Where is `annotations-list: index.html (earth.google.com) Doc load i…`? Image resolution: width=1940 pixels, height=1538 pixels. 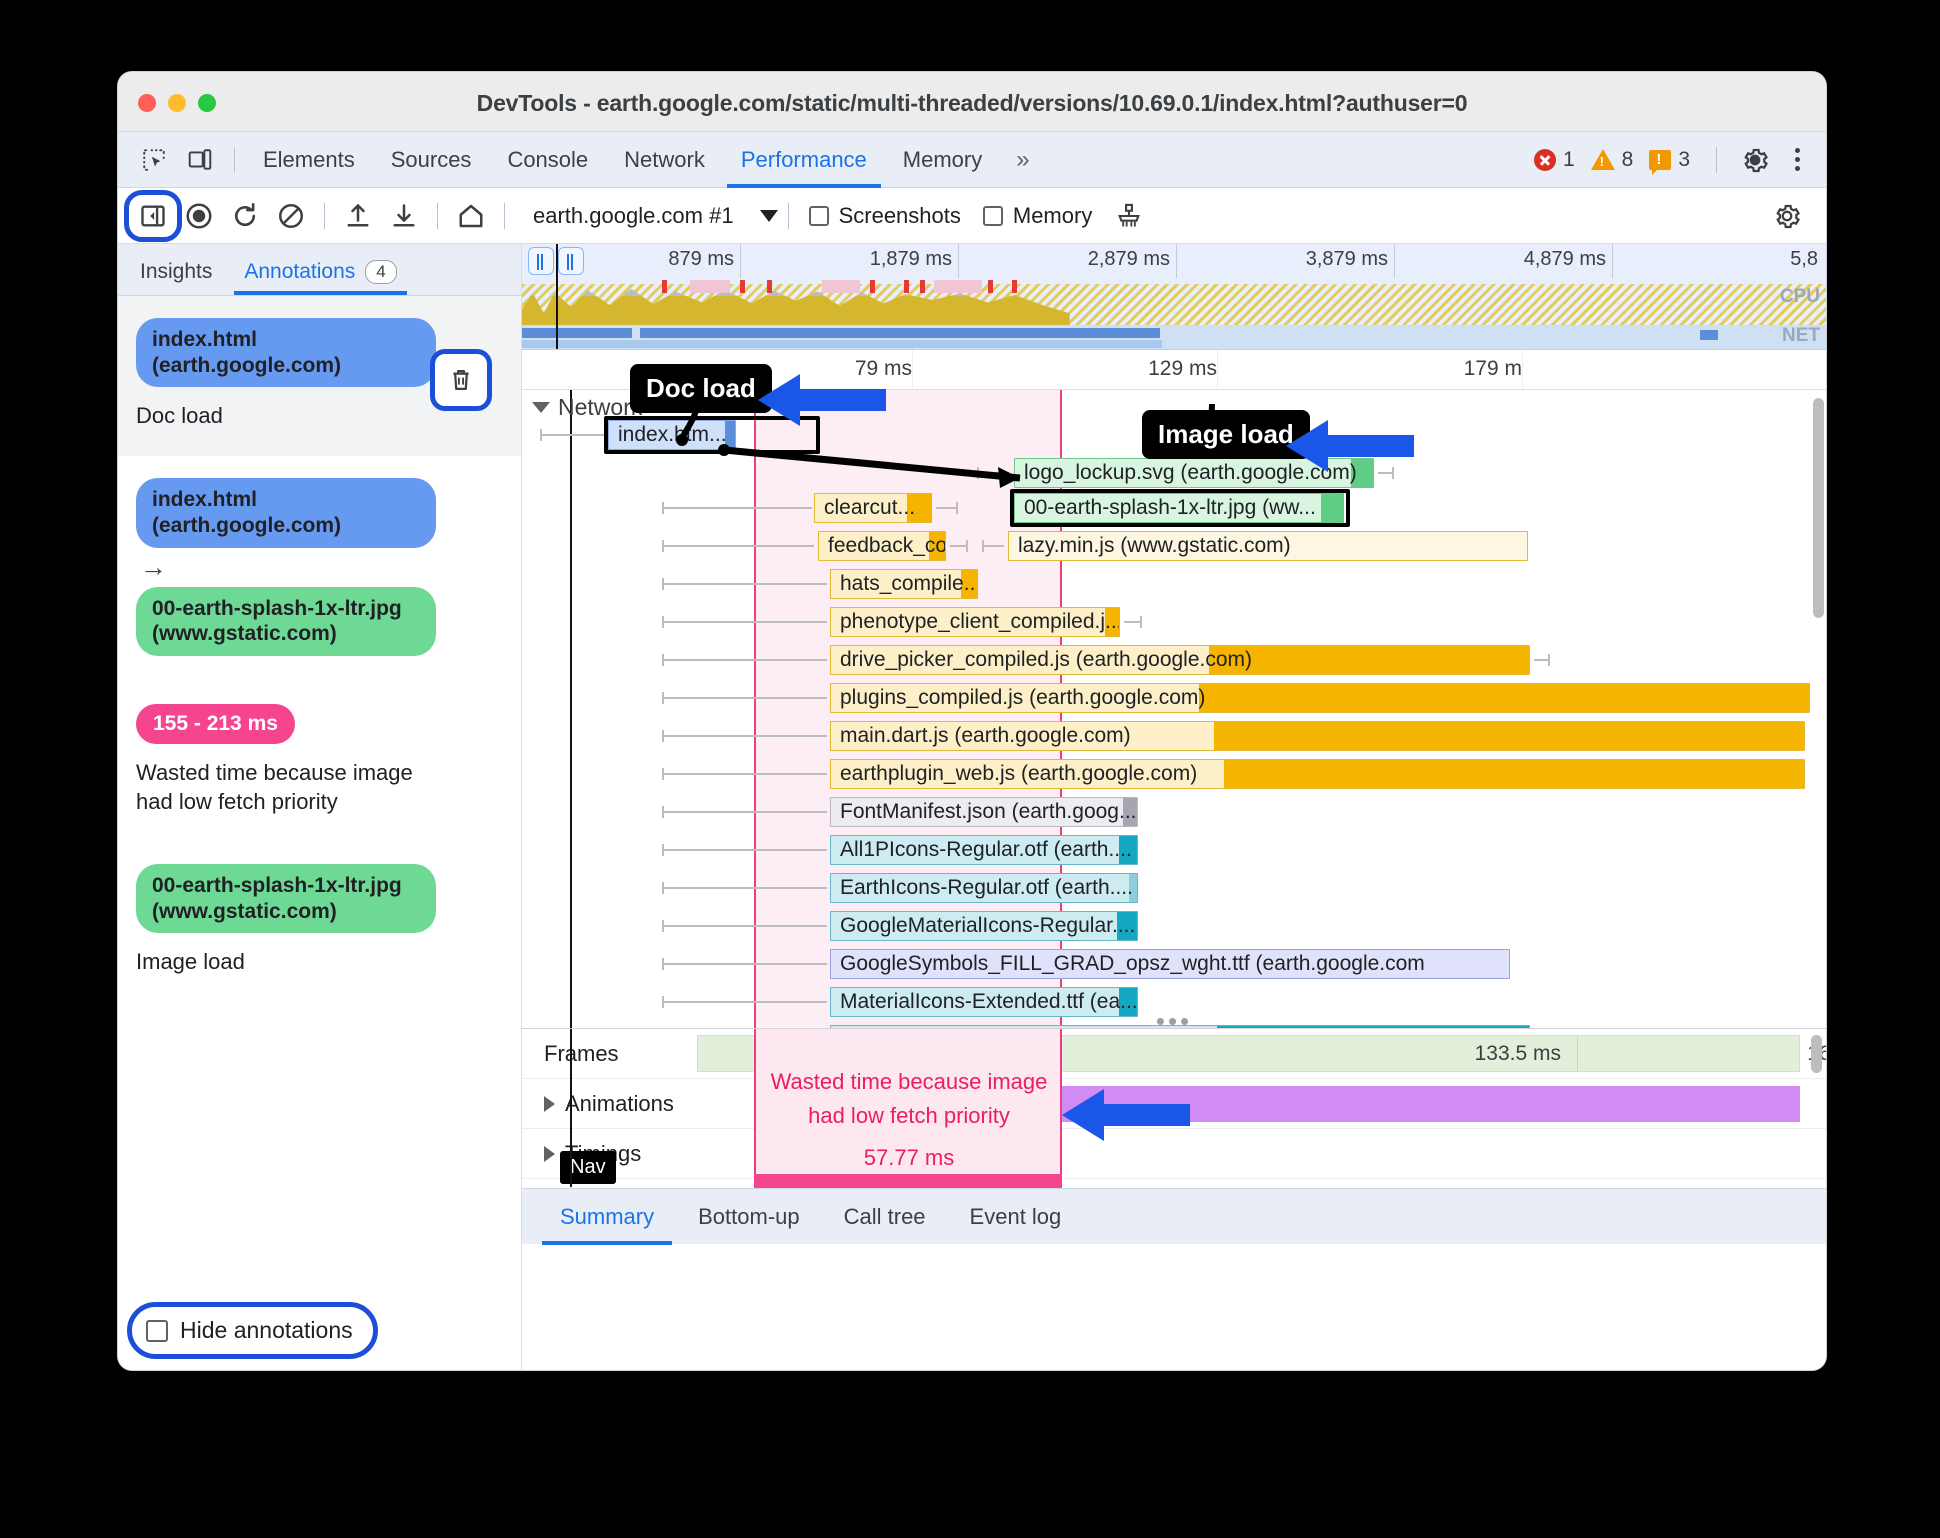
annotations-list: index.html (earth.google.com) Doc load i… is located at coordinates (319, 790).